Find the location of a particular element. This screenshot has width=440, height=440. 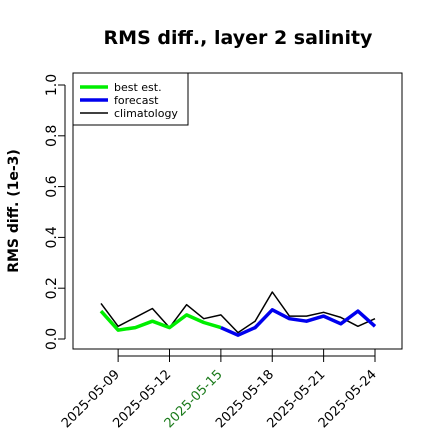

legend-box is located at coordinates (130, 99).